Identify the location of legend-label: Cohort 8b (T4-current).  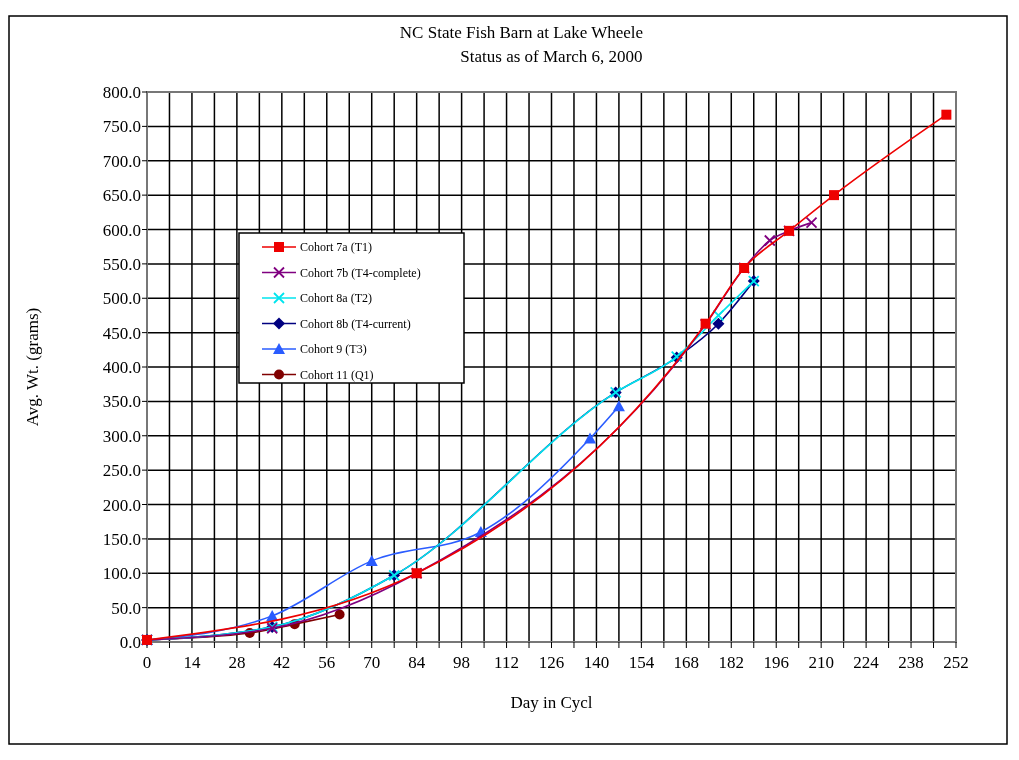
(355, 323).